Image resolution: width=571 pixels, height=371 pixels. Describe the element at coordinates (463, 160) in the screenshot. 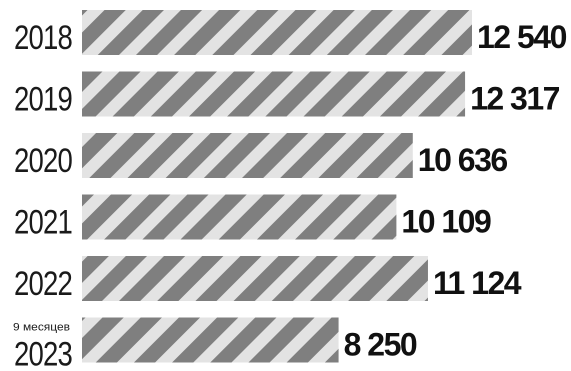

I see `value-label: 10 636` at that location.